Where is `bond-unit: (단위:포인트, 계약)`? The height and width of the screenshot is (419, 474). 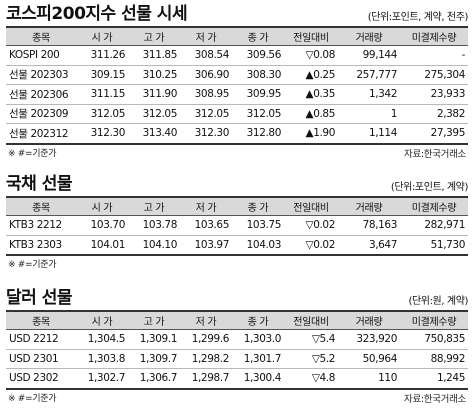 bond-unit: (단위:포인트, 계약) is located at coordinates (429, 187).